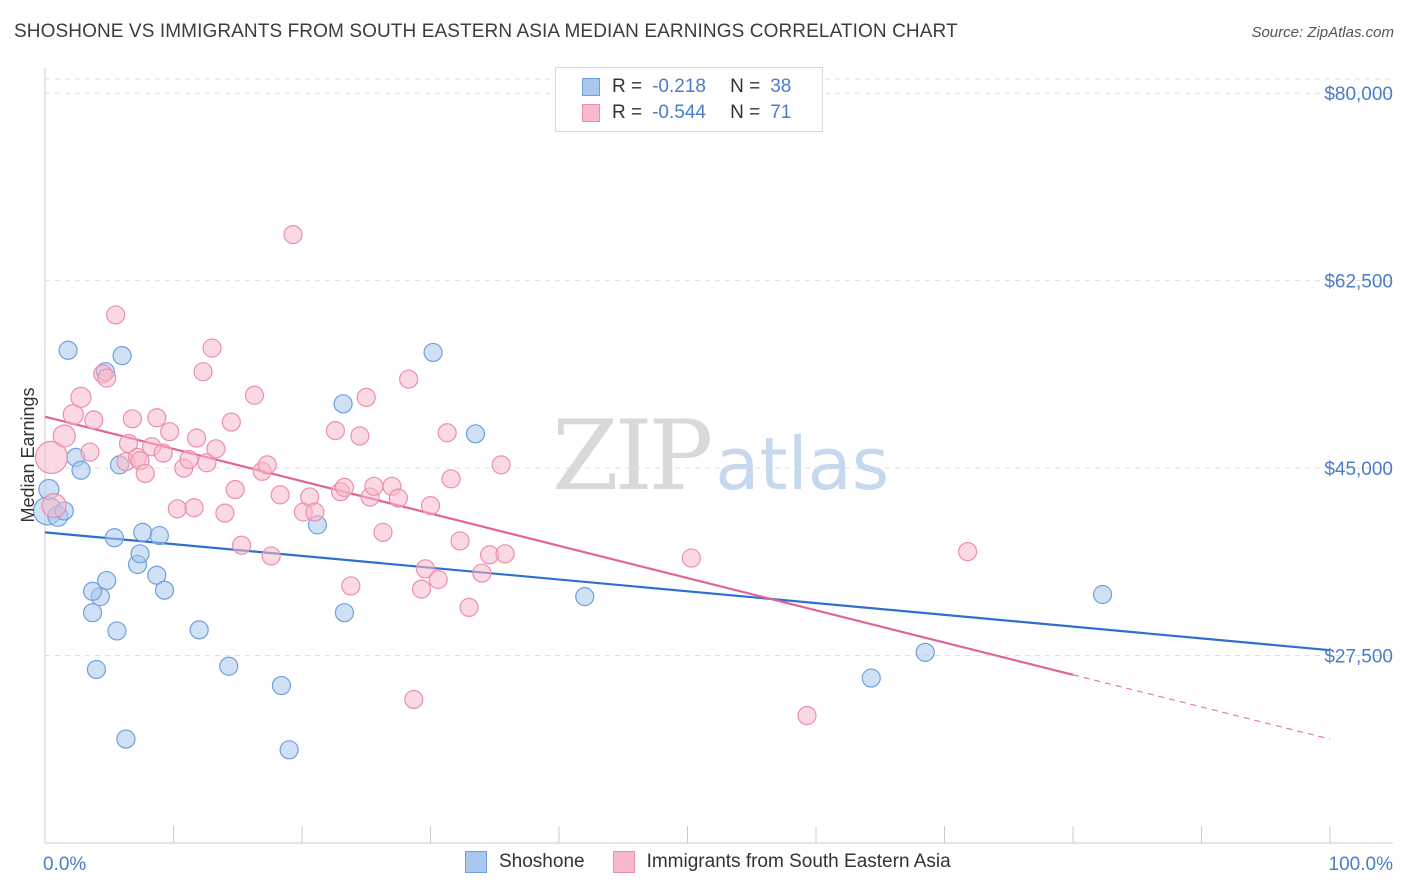  What do you see at coordinates (679, 112) in the screenshot?
I see `legend-r-value: -0.544` at bounding box center [679, 112].